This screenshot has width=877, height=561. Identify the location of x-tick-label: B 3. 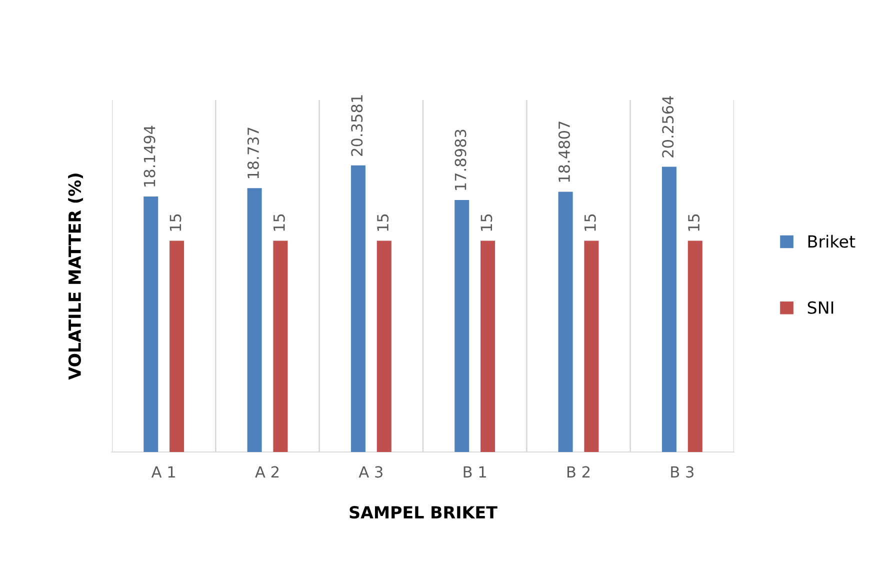
(682, 472).